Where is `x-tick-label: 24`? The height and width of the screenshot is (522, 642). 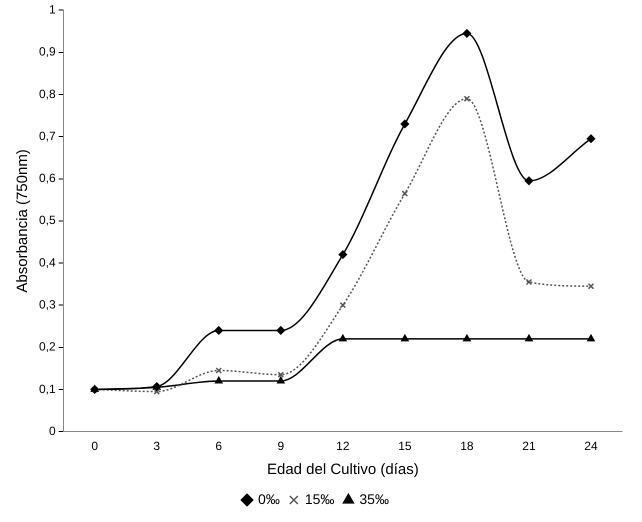
x-tick-label: 24 is located at coordinates (591, 446).